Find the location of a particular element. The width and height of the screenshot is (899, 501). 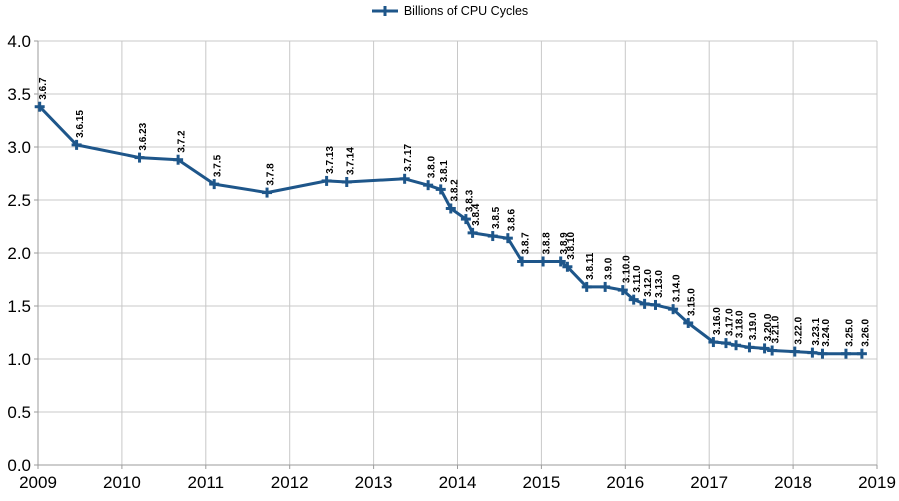

x-axis-tick-label: 2010 is located at coordinates (122, 482).